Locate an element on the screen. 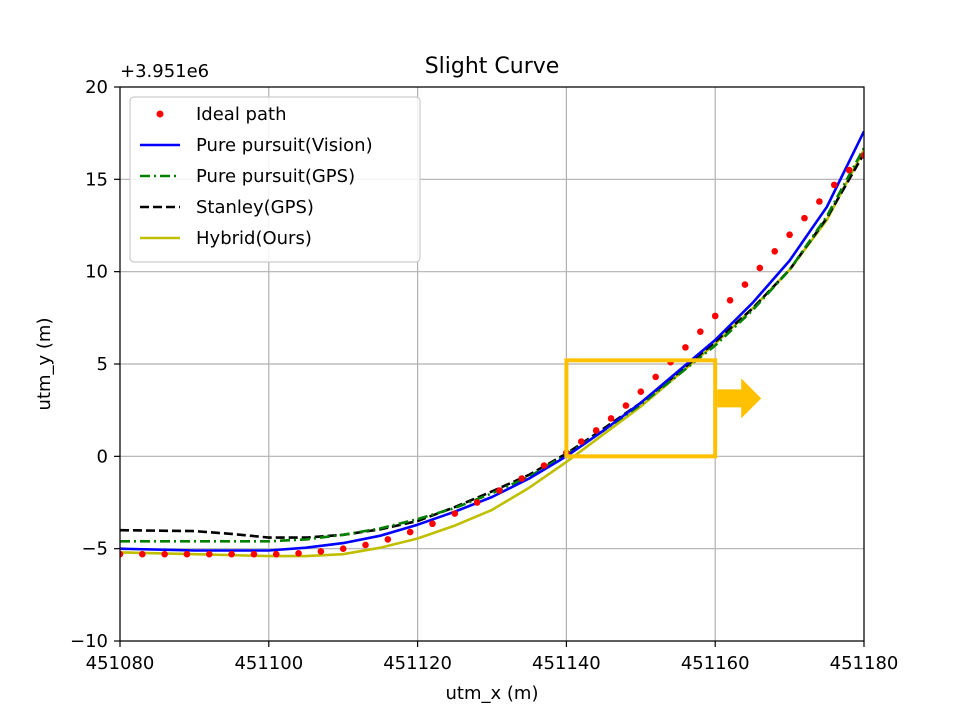 The width and height of the screenshot is (960, 720). x-axis-label: utm_x (m) is located at coordinates (492, 693).